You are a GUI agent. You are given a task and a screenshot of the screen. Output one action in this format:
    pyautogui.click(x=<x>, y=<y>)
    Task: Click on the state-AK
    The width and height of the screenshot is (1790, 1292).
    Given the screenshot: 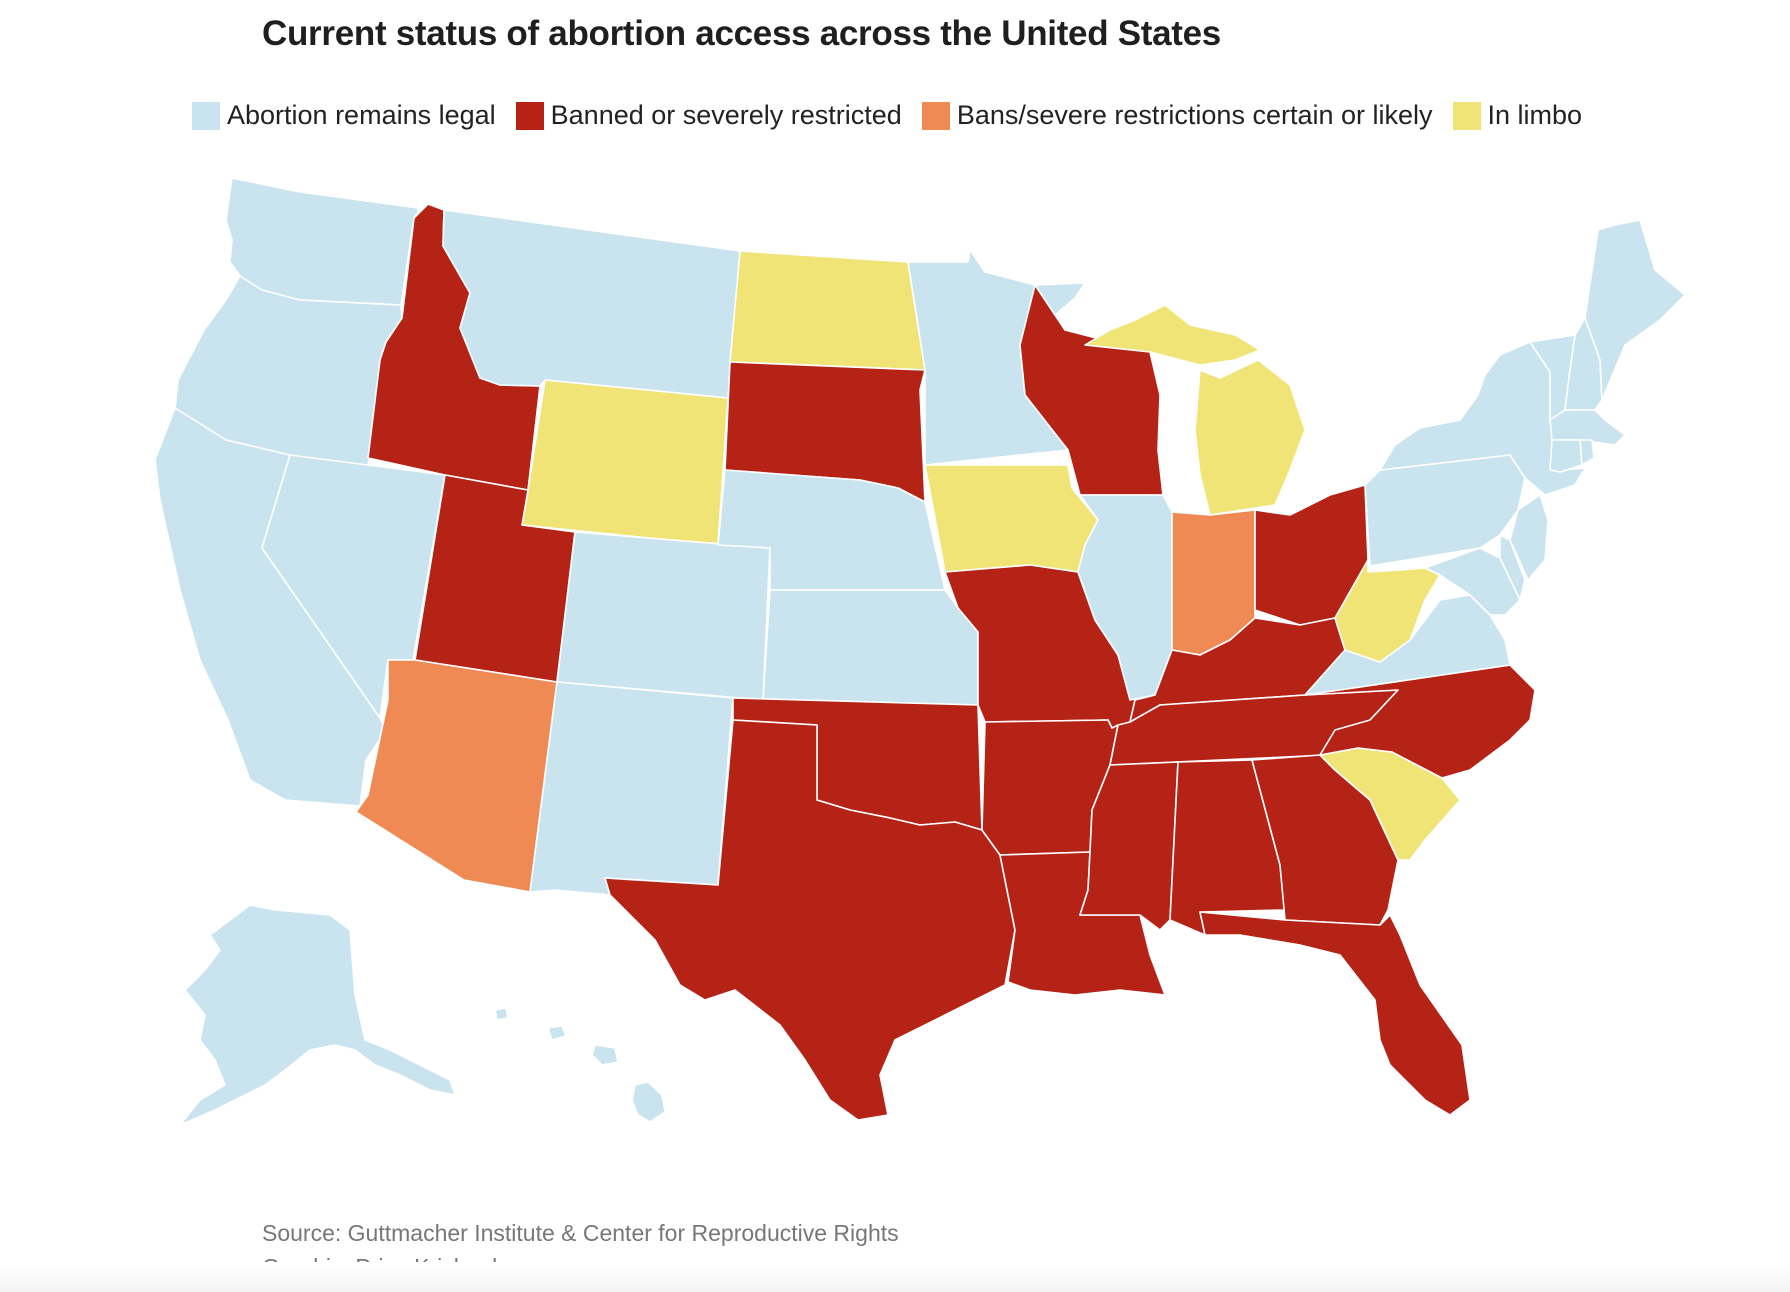 What is the action you would take?
    pyautogui.click(x=317, y=1015)
    